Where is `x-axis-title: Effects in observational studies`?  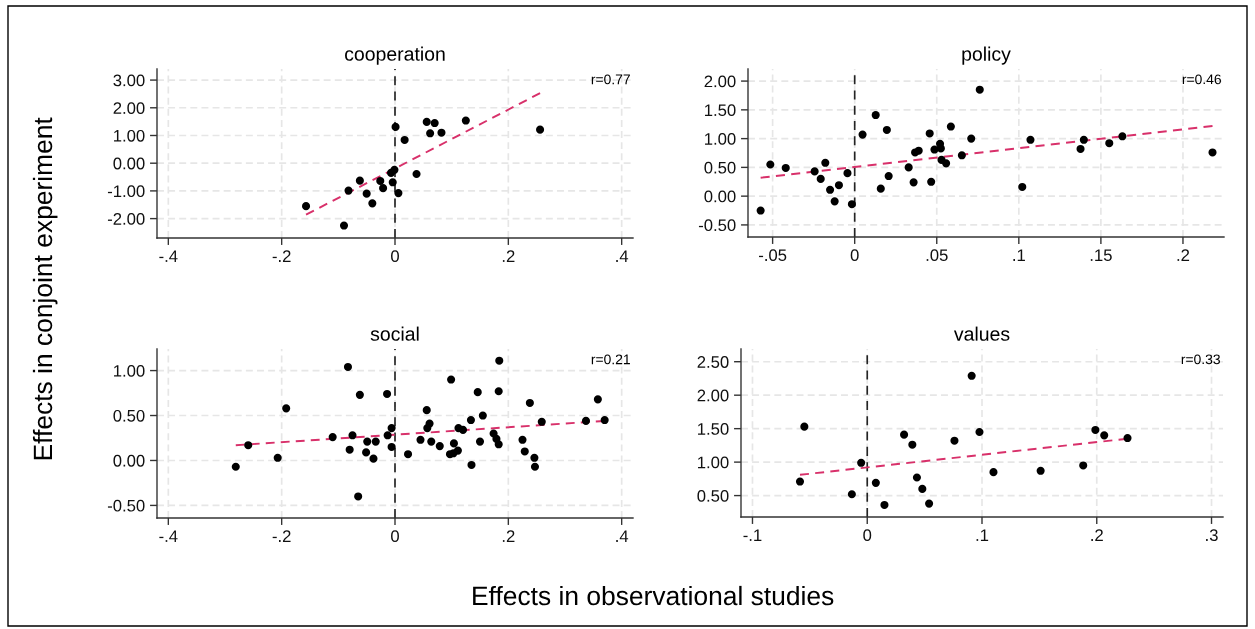
x-axis-title: Effects in observational studies is located at coordinates (653, 595).